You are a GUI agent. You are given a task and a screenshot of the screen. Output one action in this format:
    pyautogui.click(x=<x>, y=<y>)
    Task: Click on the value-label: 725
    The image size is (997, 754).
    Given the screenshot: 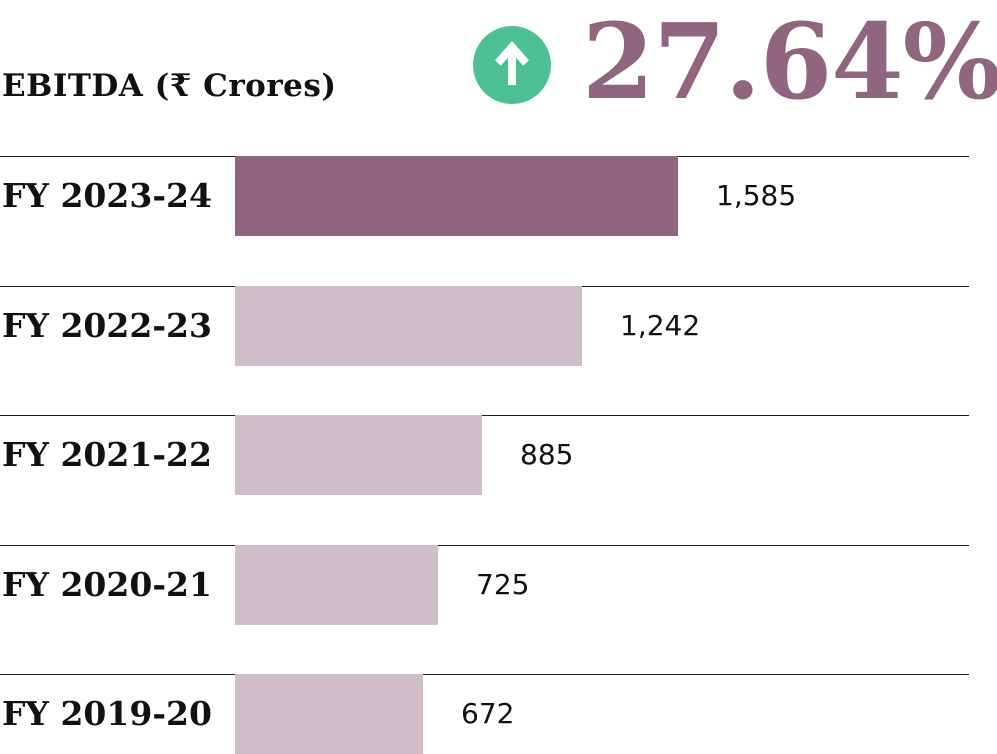 What is the action you would take?
    pyautogui.click(x=503, y=584)
    